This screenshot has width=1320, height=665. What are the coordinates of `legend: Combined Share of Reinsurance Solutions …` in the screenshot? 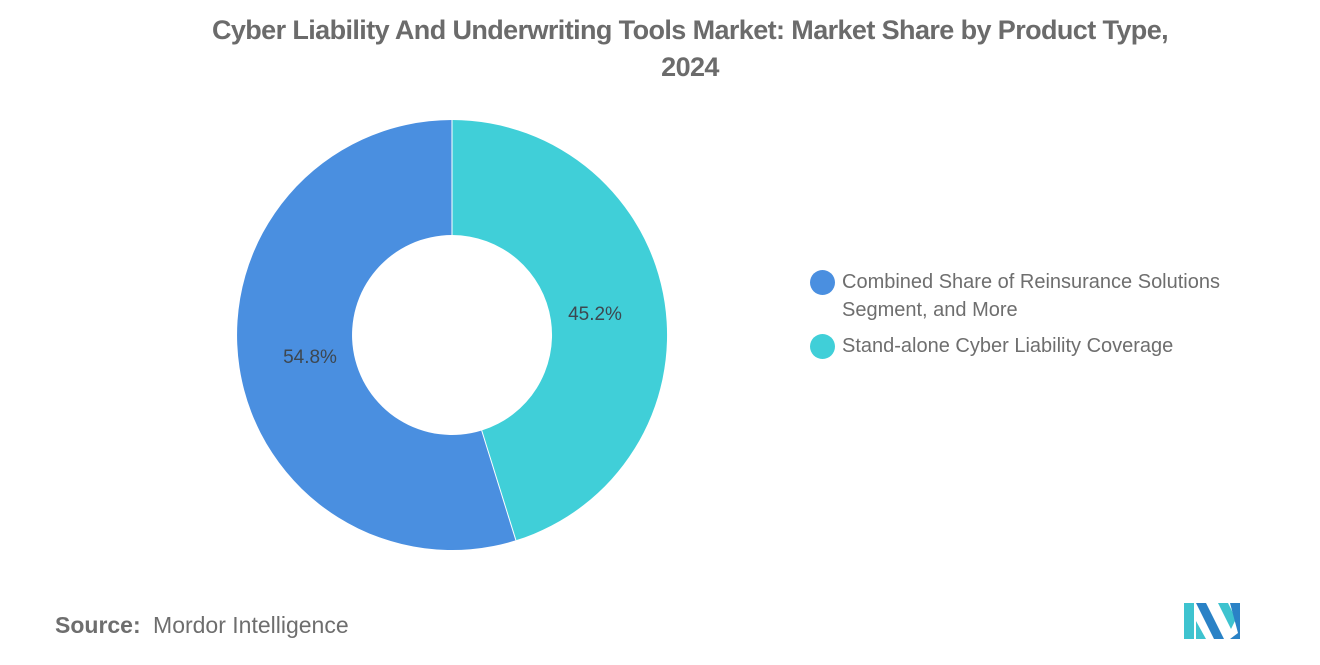 It's located at (1045, 318).